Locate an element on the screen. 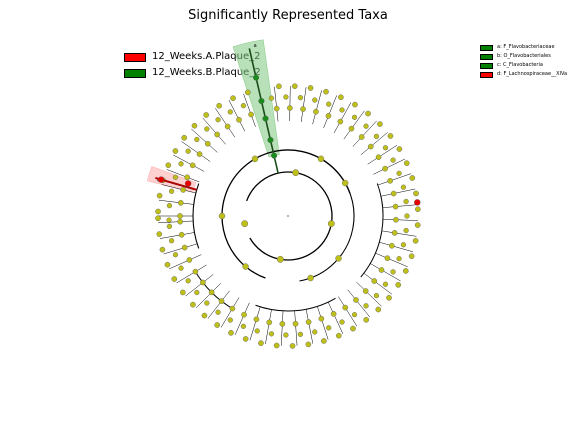 Image resolution: width=576 pixels, height=432 pixels. legend-swatch-group-a is located at coordinates (135, 57).